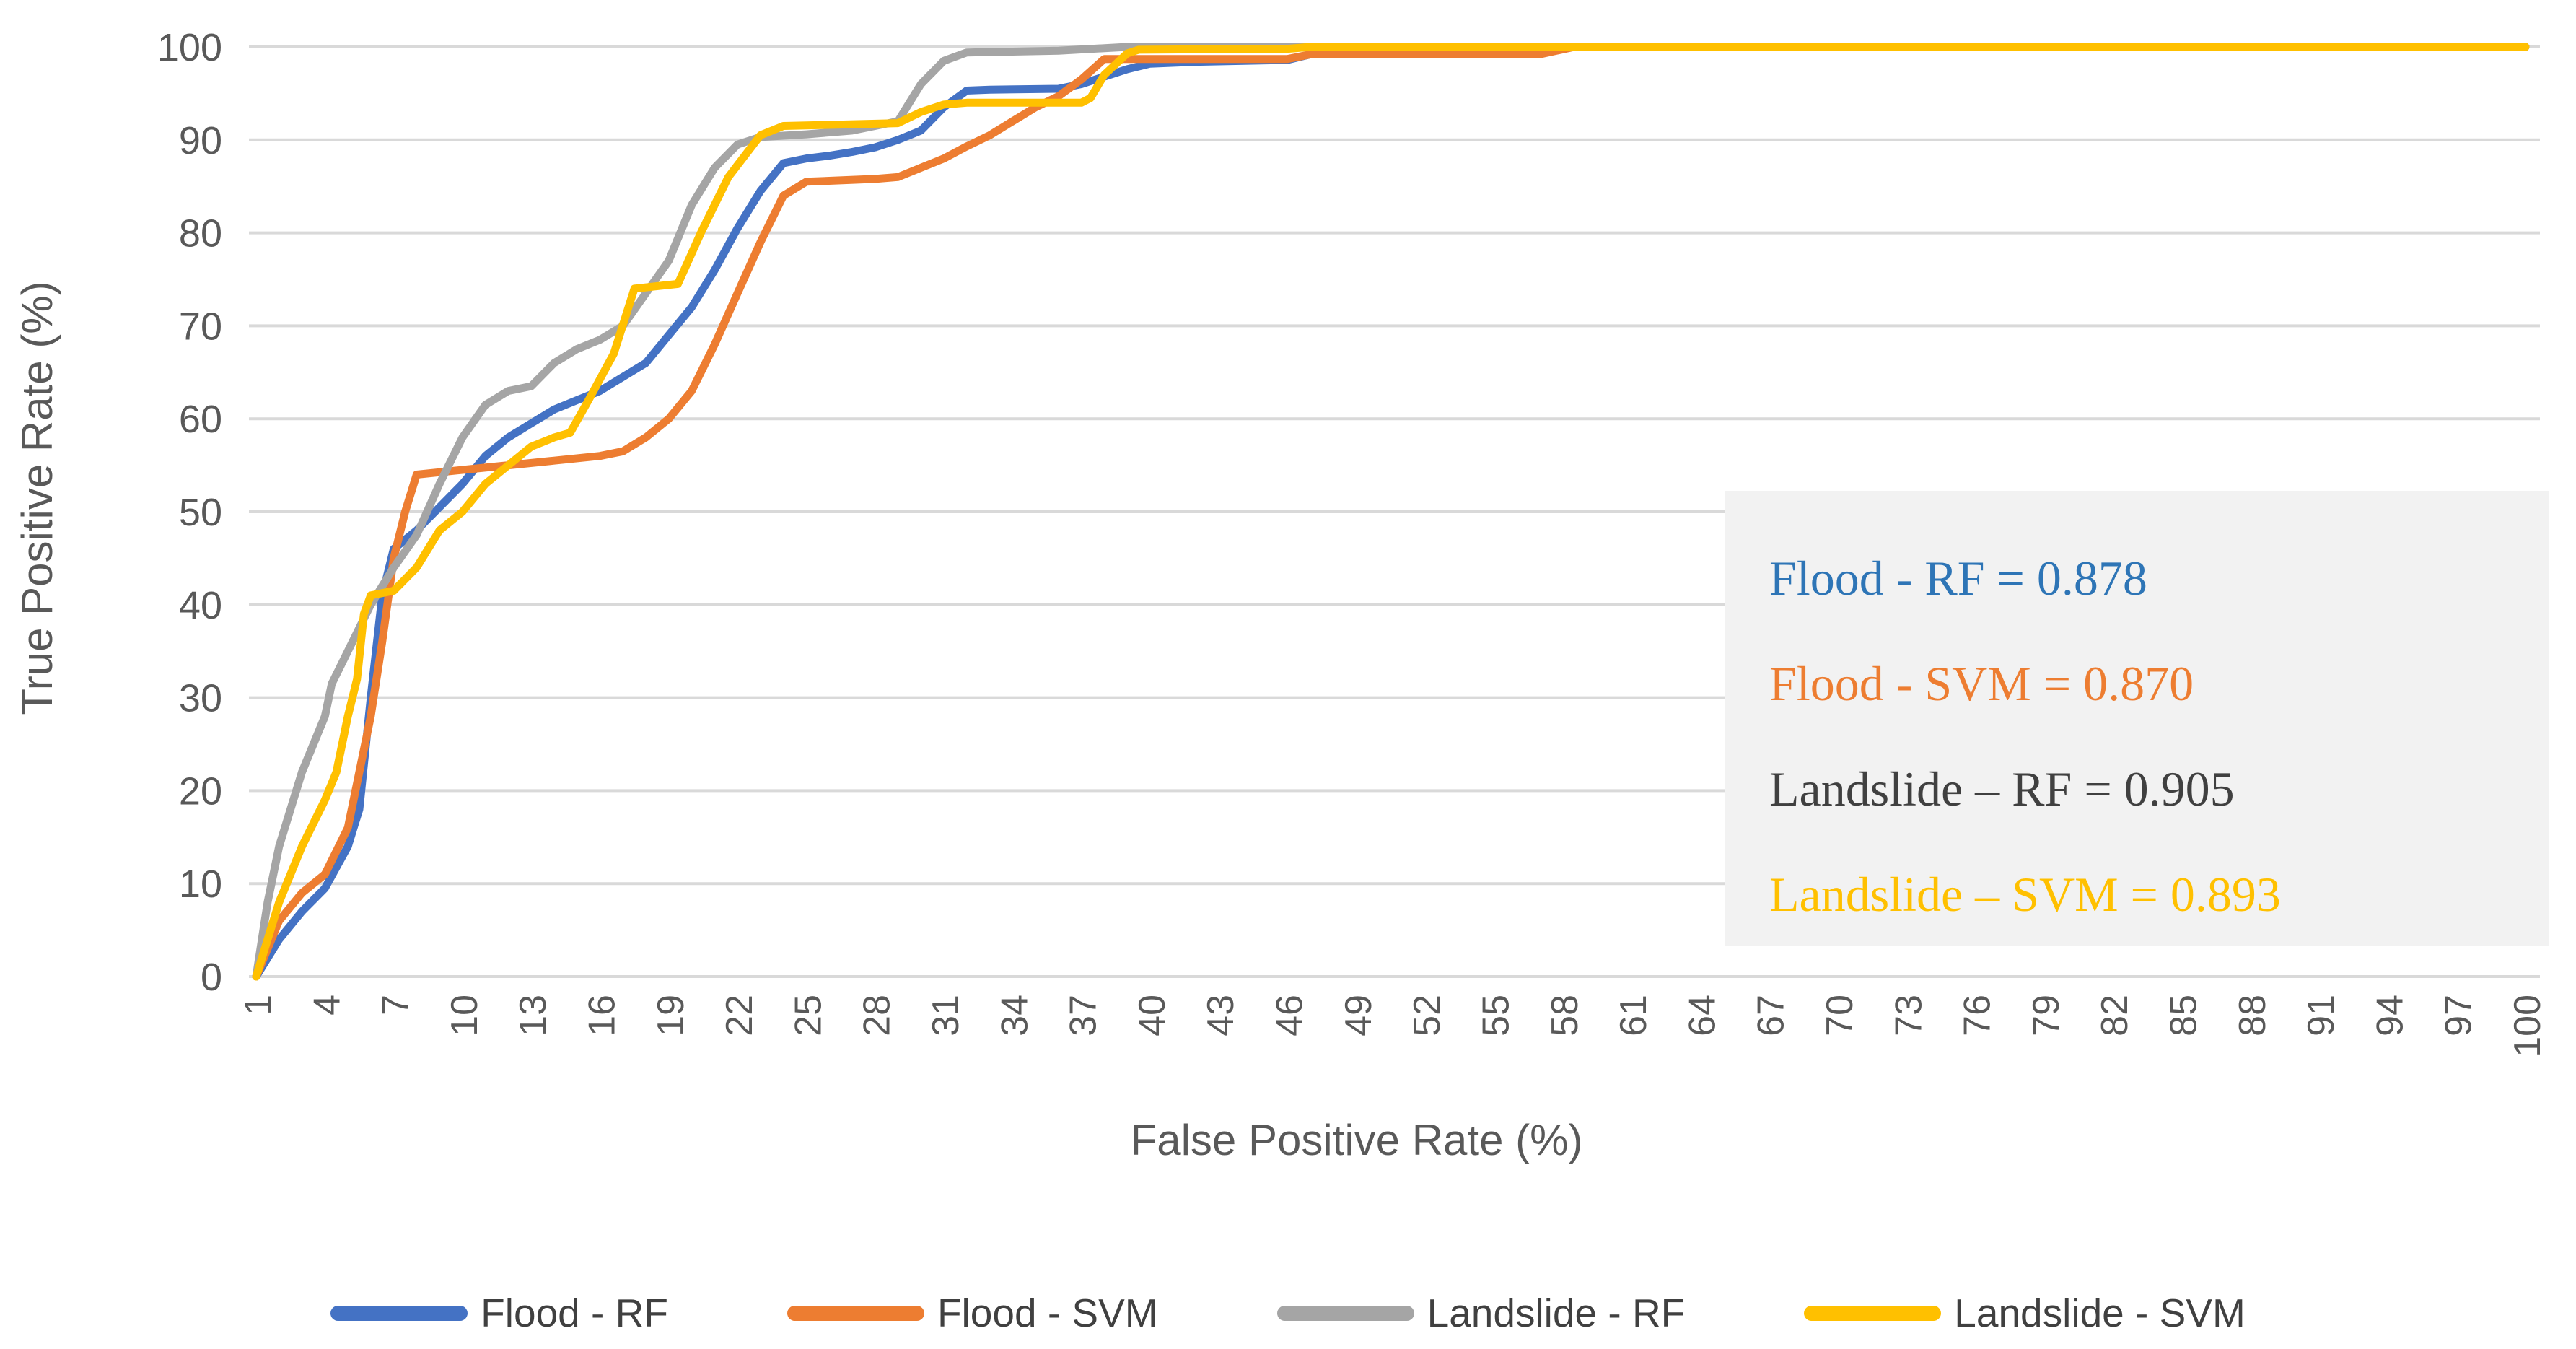 The width and height of the screenshot is (2576, 1349). I want to click on legend-swatch-landslide-rf-icon, so click(1345, 1313).